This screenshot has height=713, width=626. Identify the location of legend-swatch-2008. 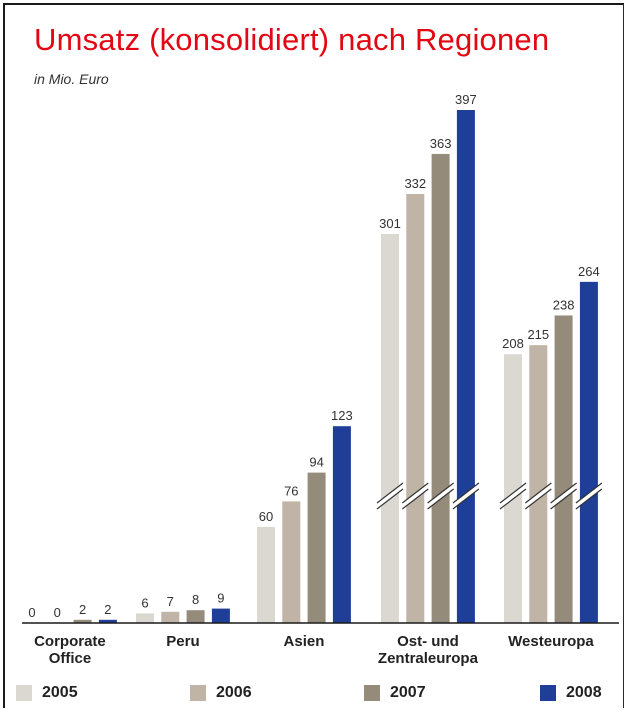
(548, 693).